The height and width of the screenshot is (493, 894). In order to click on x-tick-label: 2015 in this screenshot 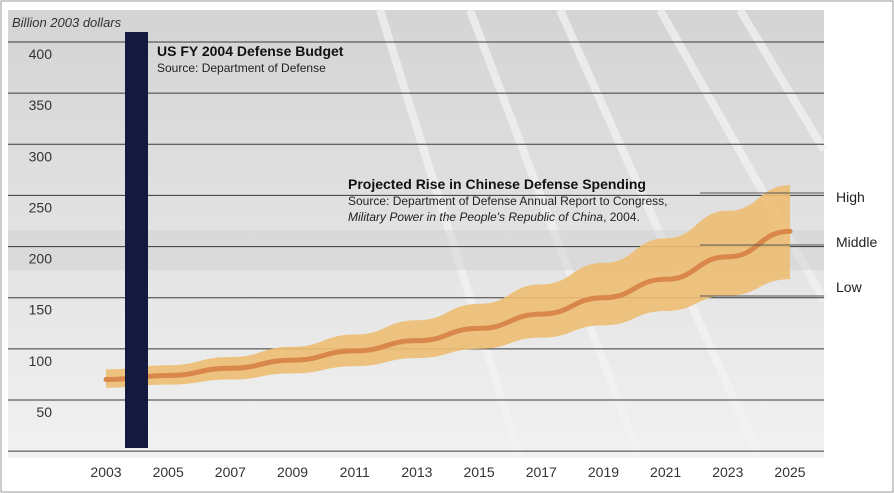, I will do `click(479, 472)`.